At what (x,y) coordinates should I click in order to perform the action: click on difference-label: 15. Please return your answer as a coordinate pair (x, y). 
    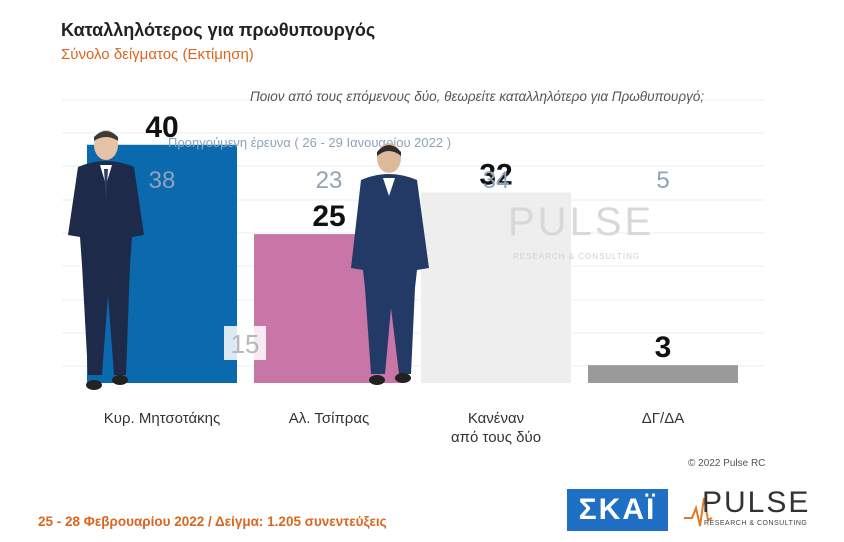
    Looking at the image, I should click on (245, 344).